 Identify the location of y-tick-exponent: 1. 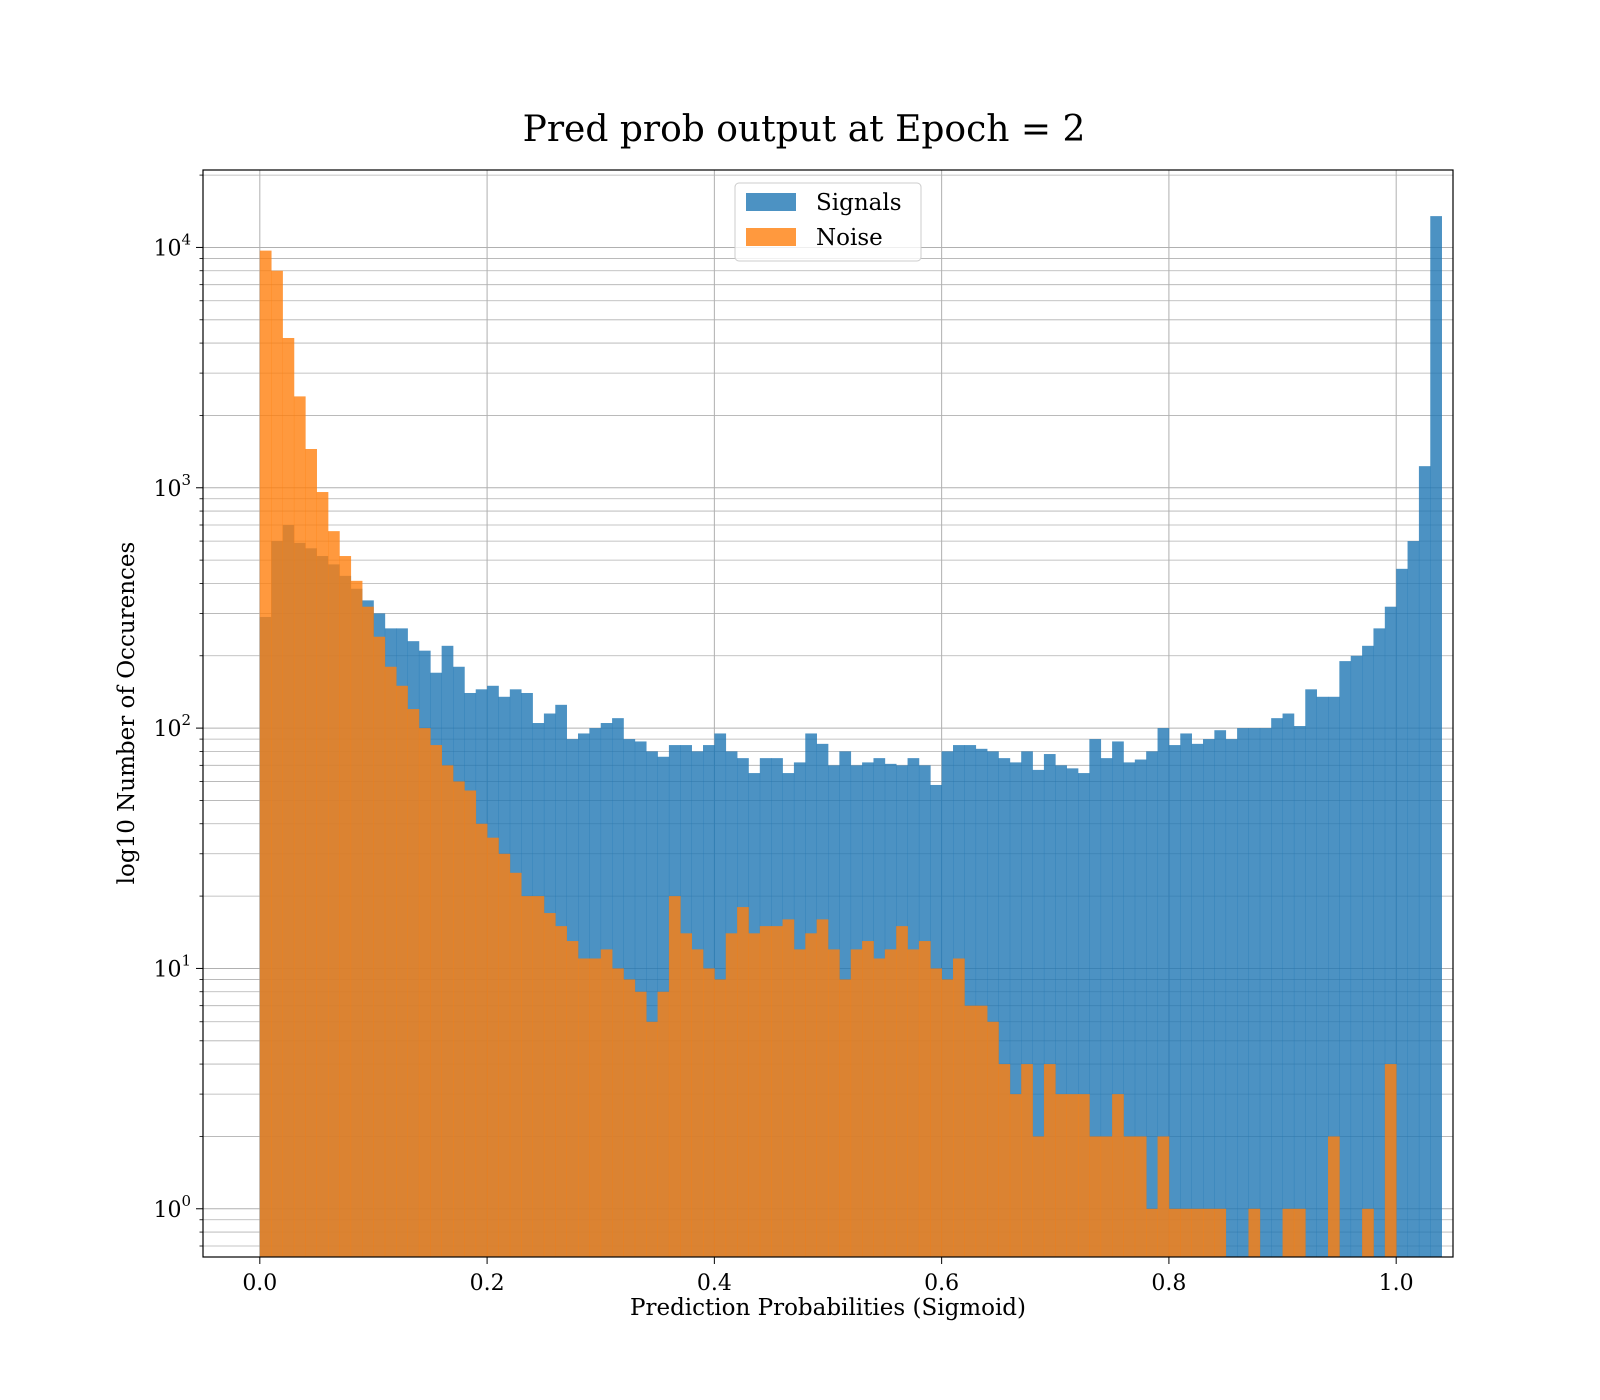
(186, 960).